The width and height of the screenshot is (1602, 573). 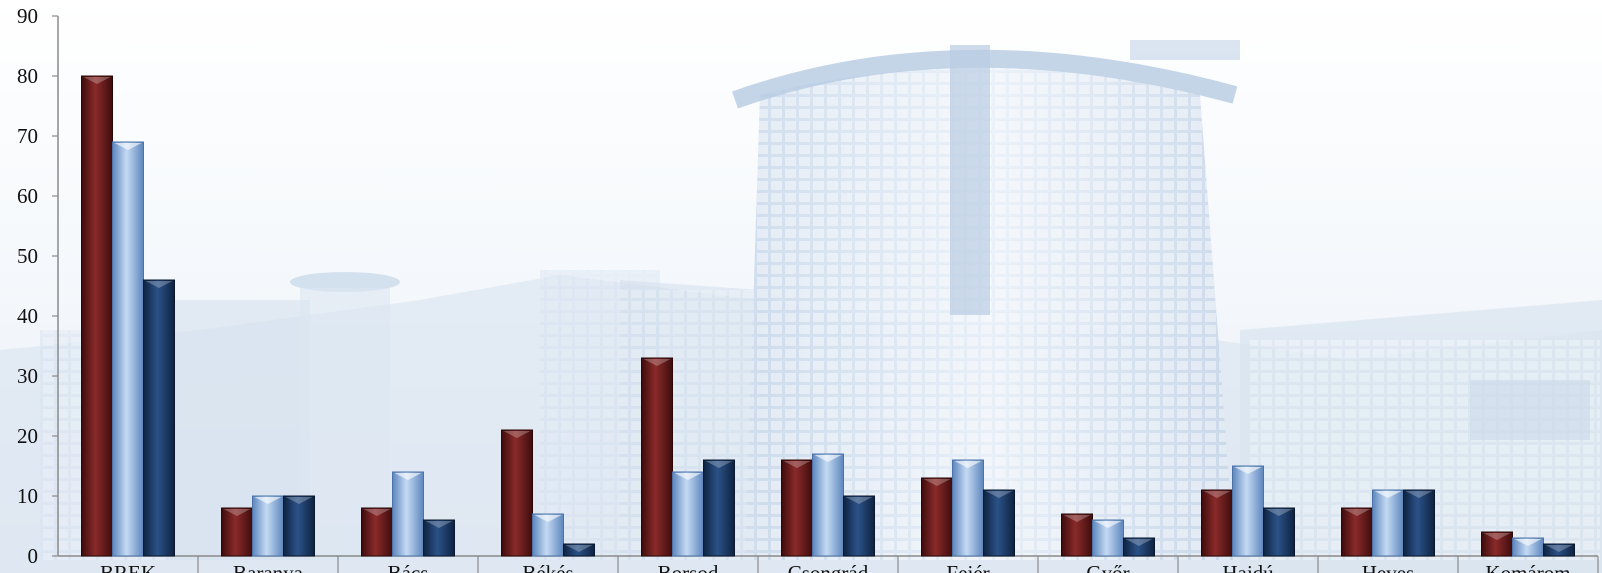 I want to click on bar-series-1-csongrád, so click(x=797, y=508).